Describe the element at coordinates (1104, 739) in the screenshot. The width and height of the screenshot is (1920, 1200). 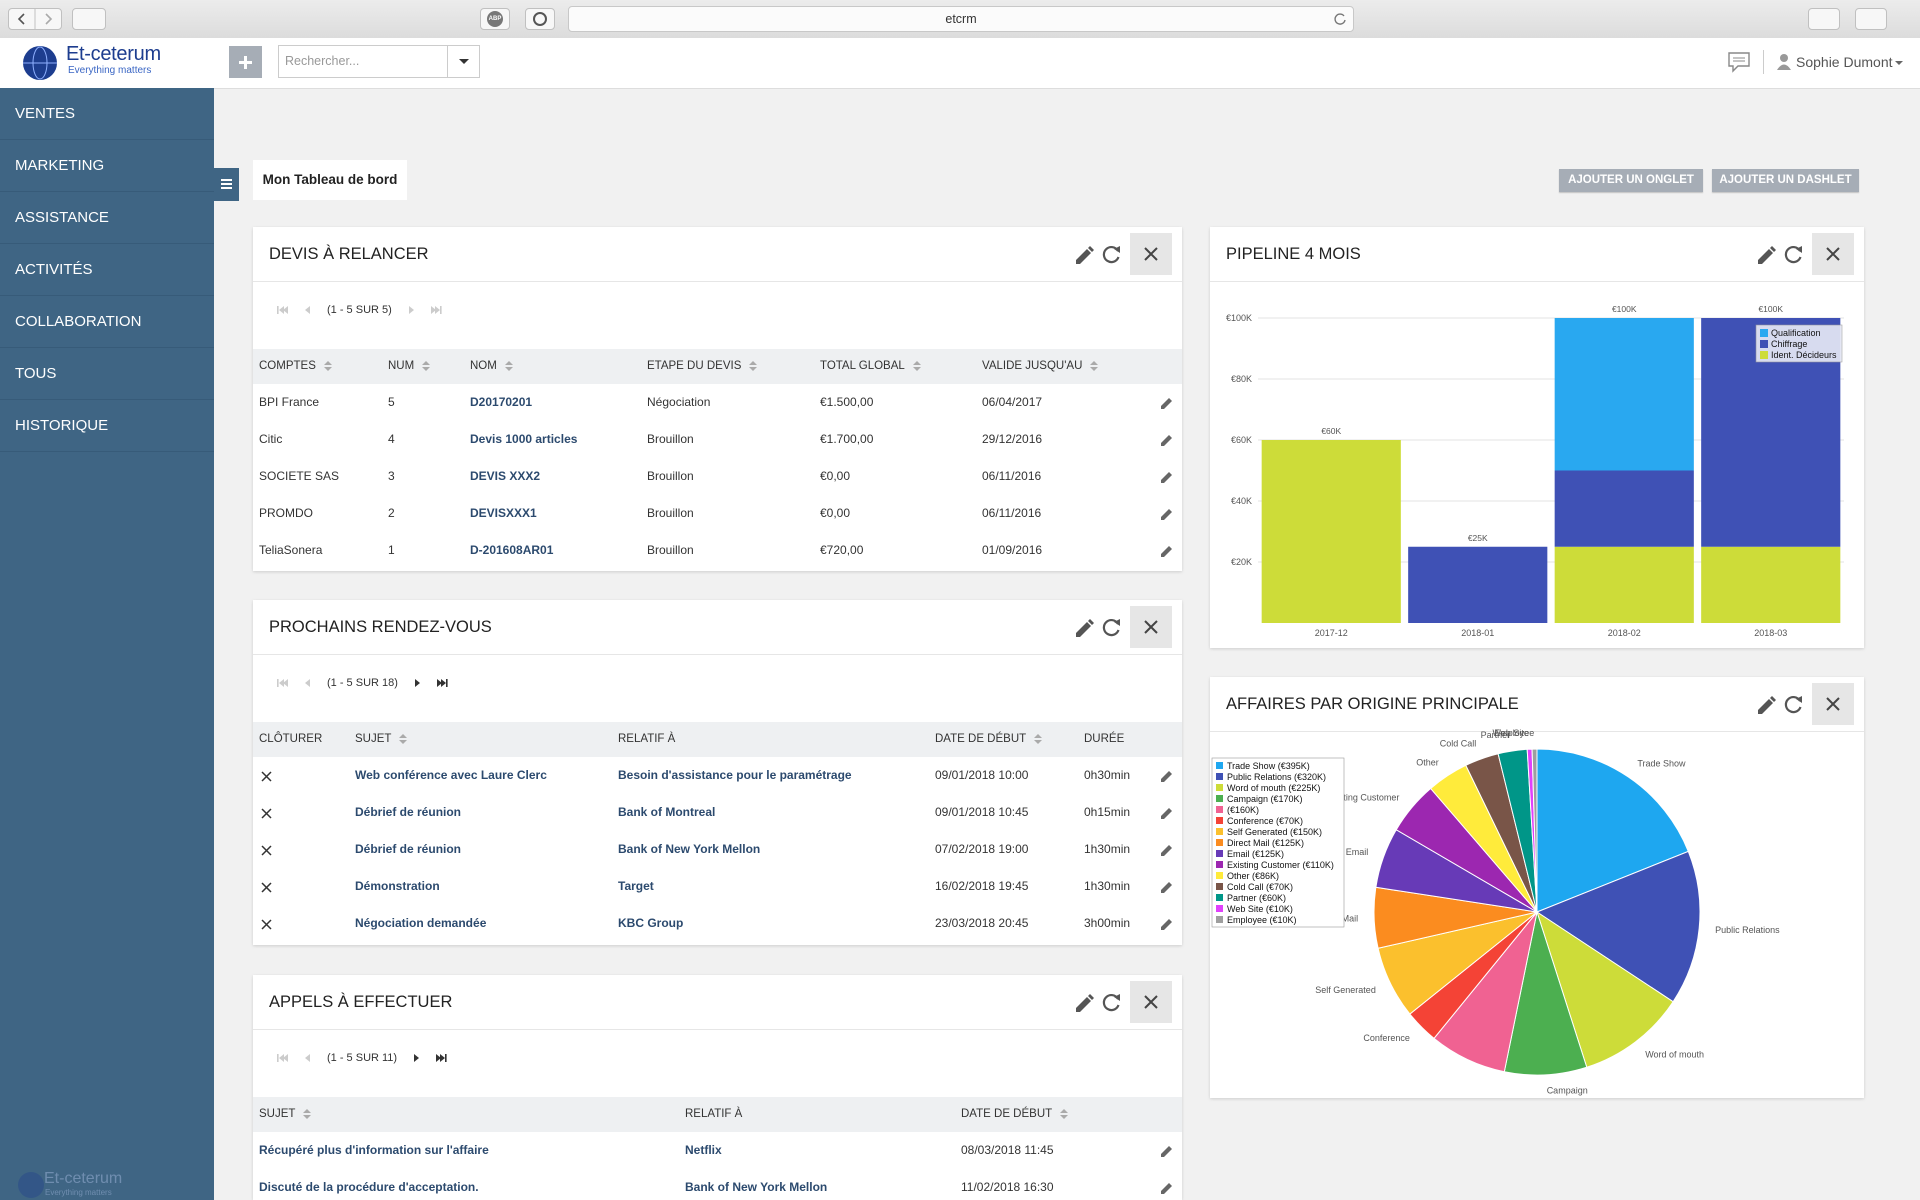
I see `column-header: DURÉE` at that location.